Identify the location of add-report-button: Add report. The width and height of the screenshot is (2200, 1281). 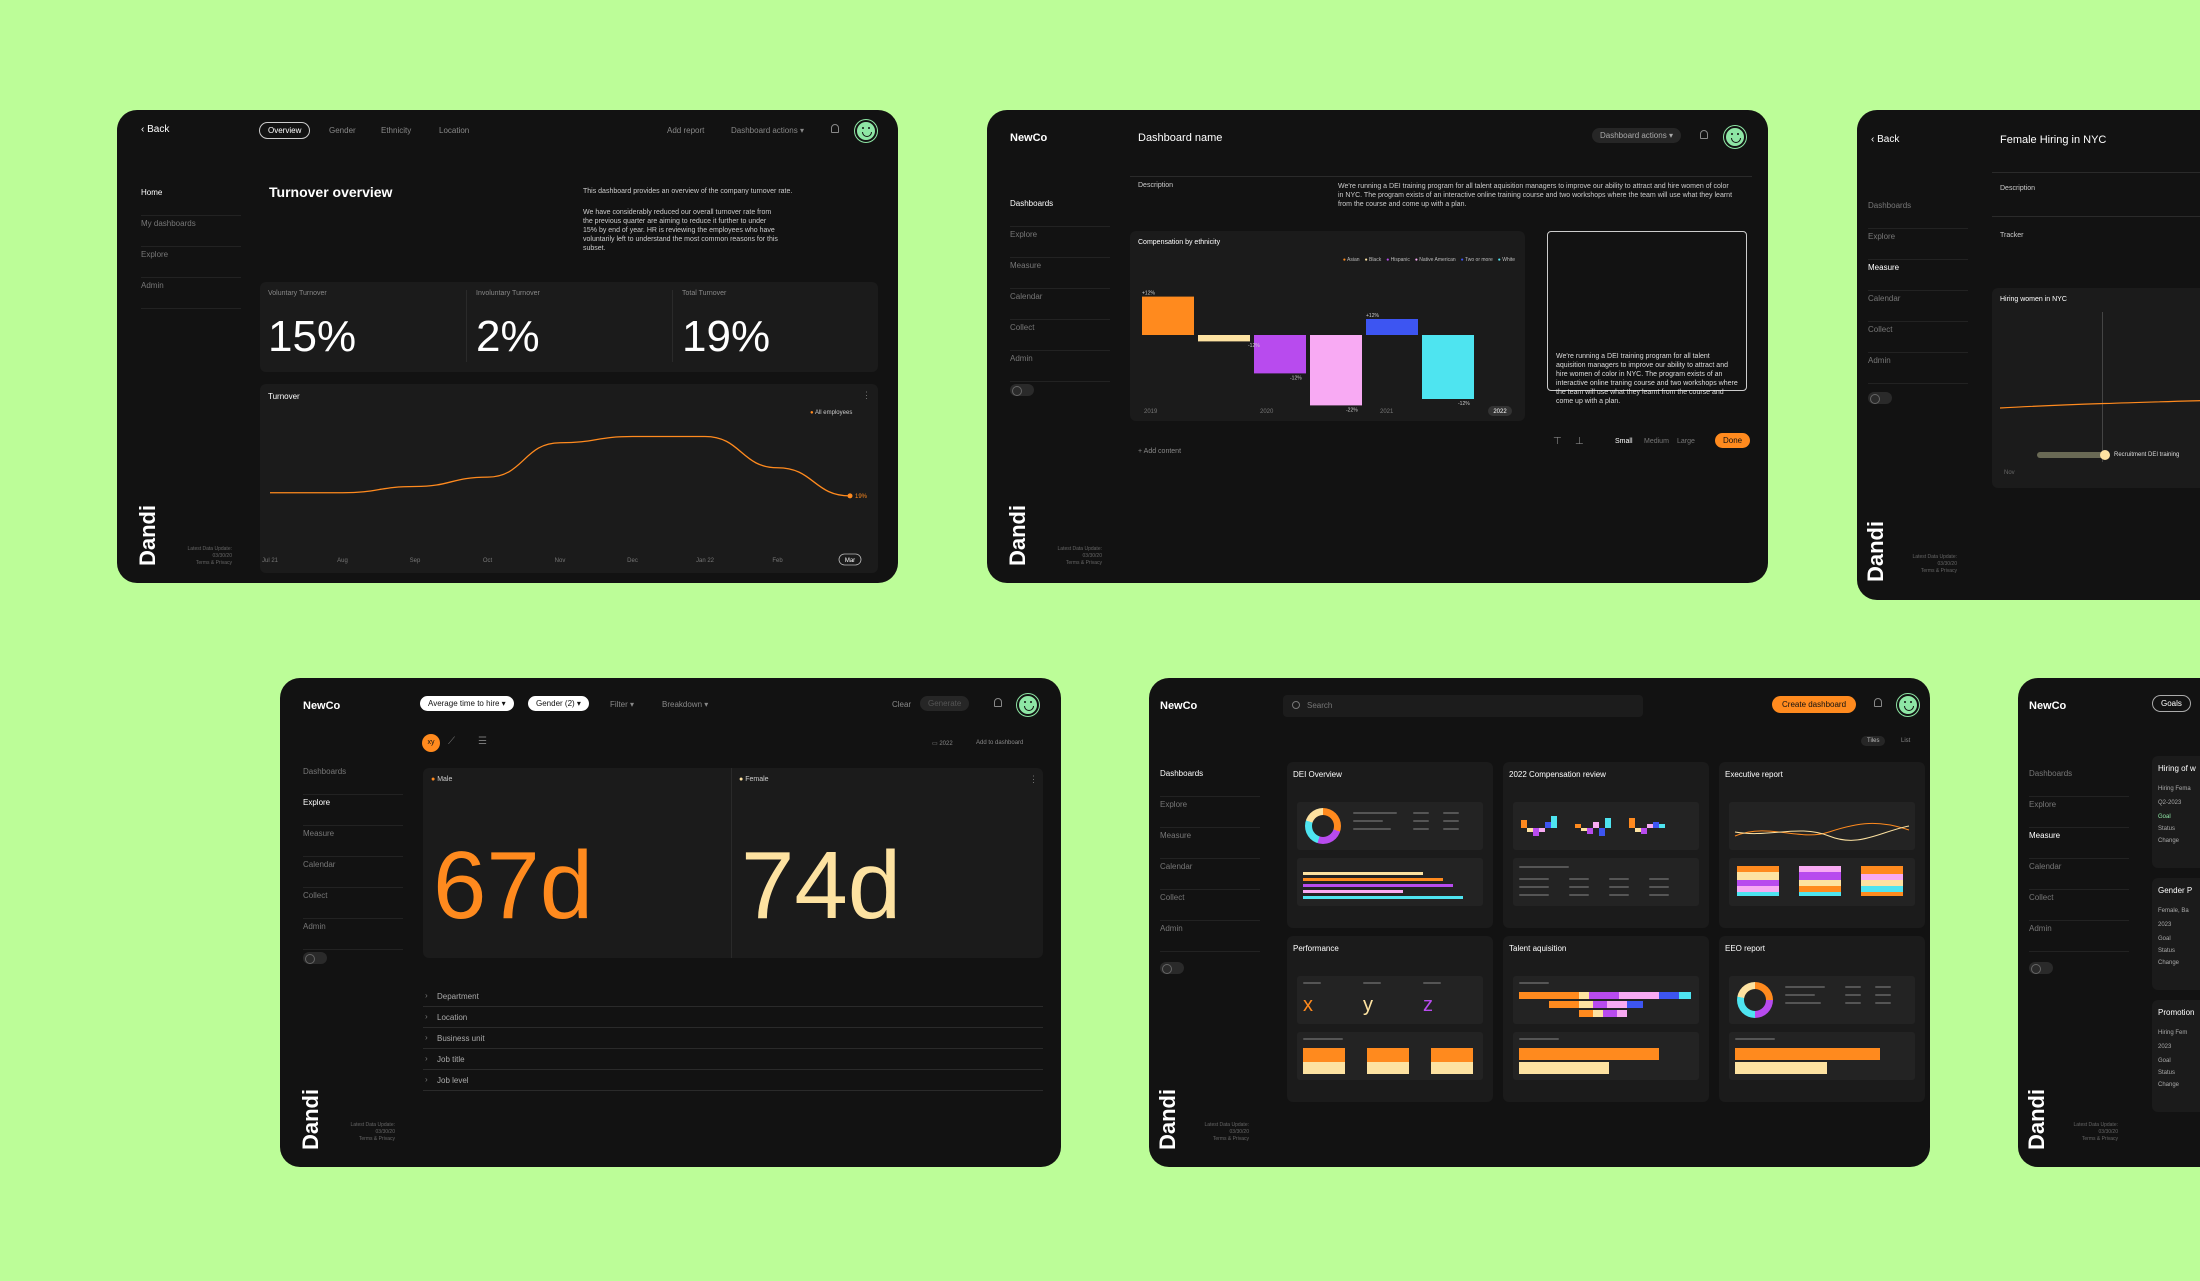
(686, 130).